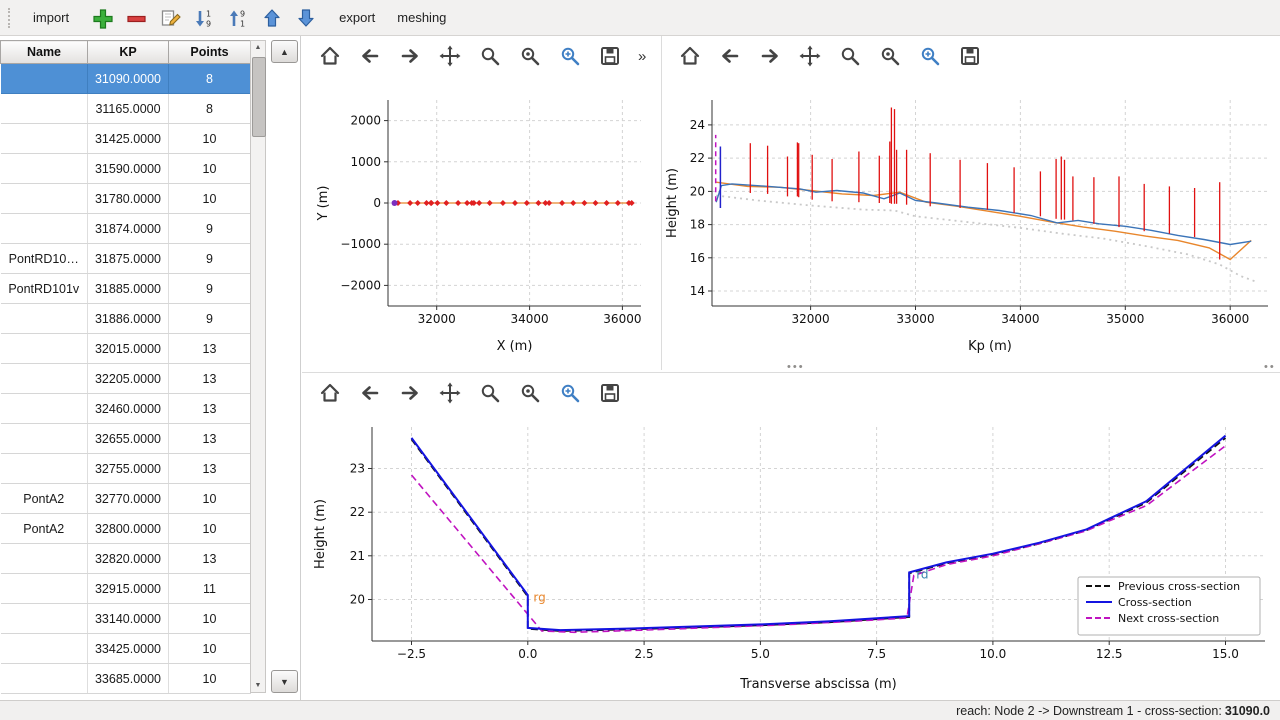  I want to click on table-scrollbar: ▲ ▼, so click(258, 366).